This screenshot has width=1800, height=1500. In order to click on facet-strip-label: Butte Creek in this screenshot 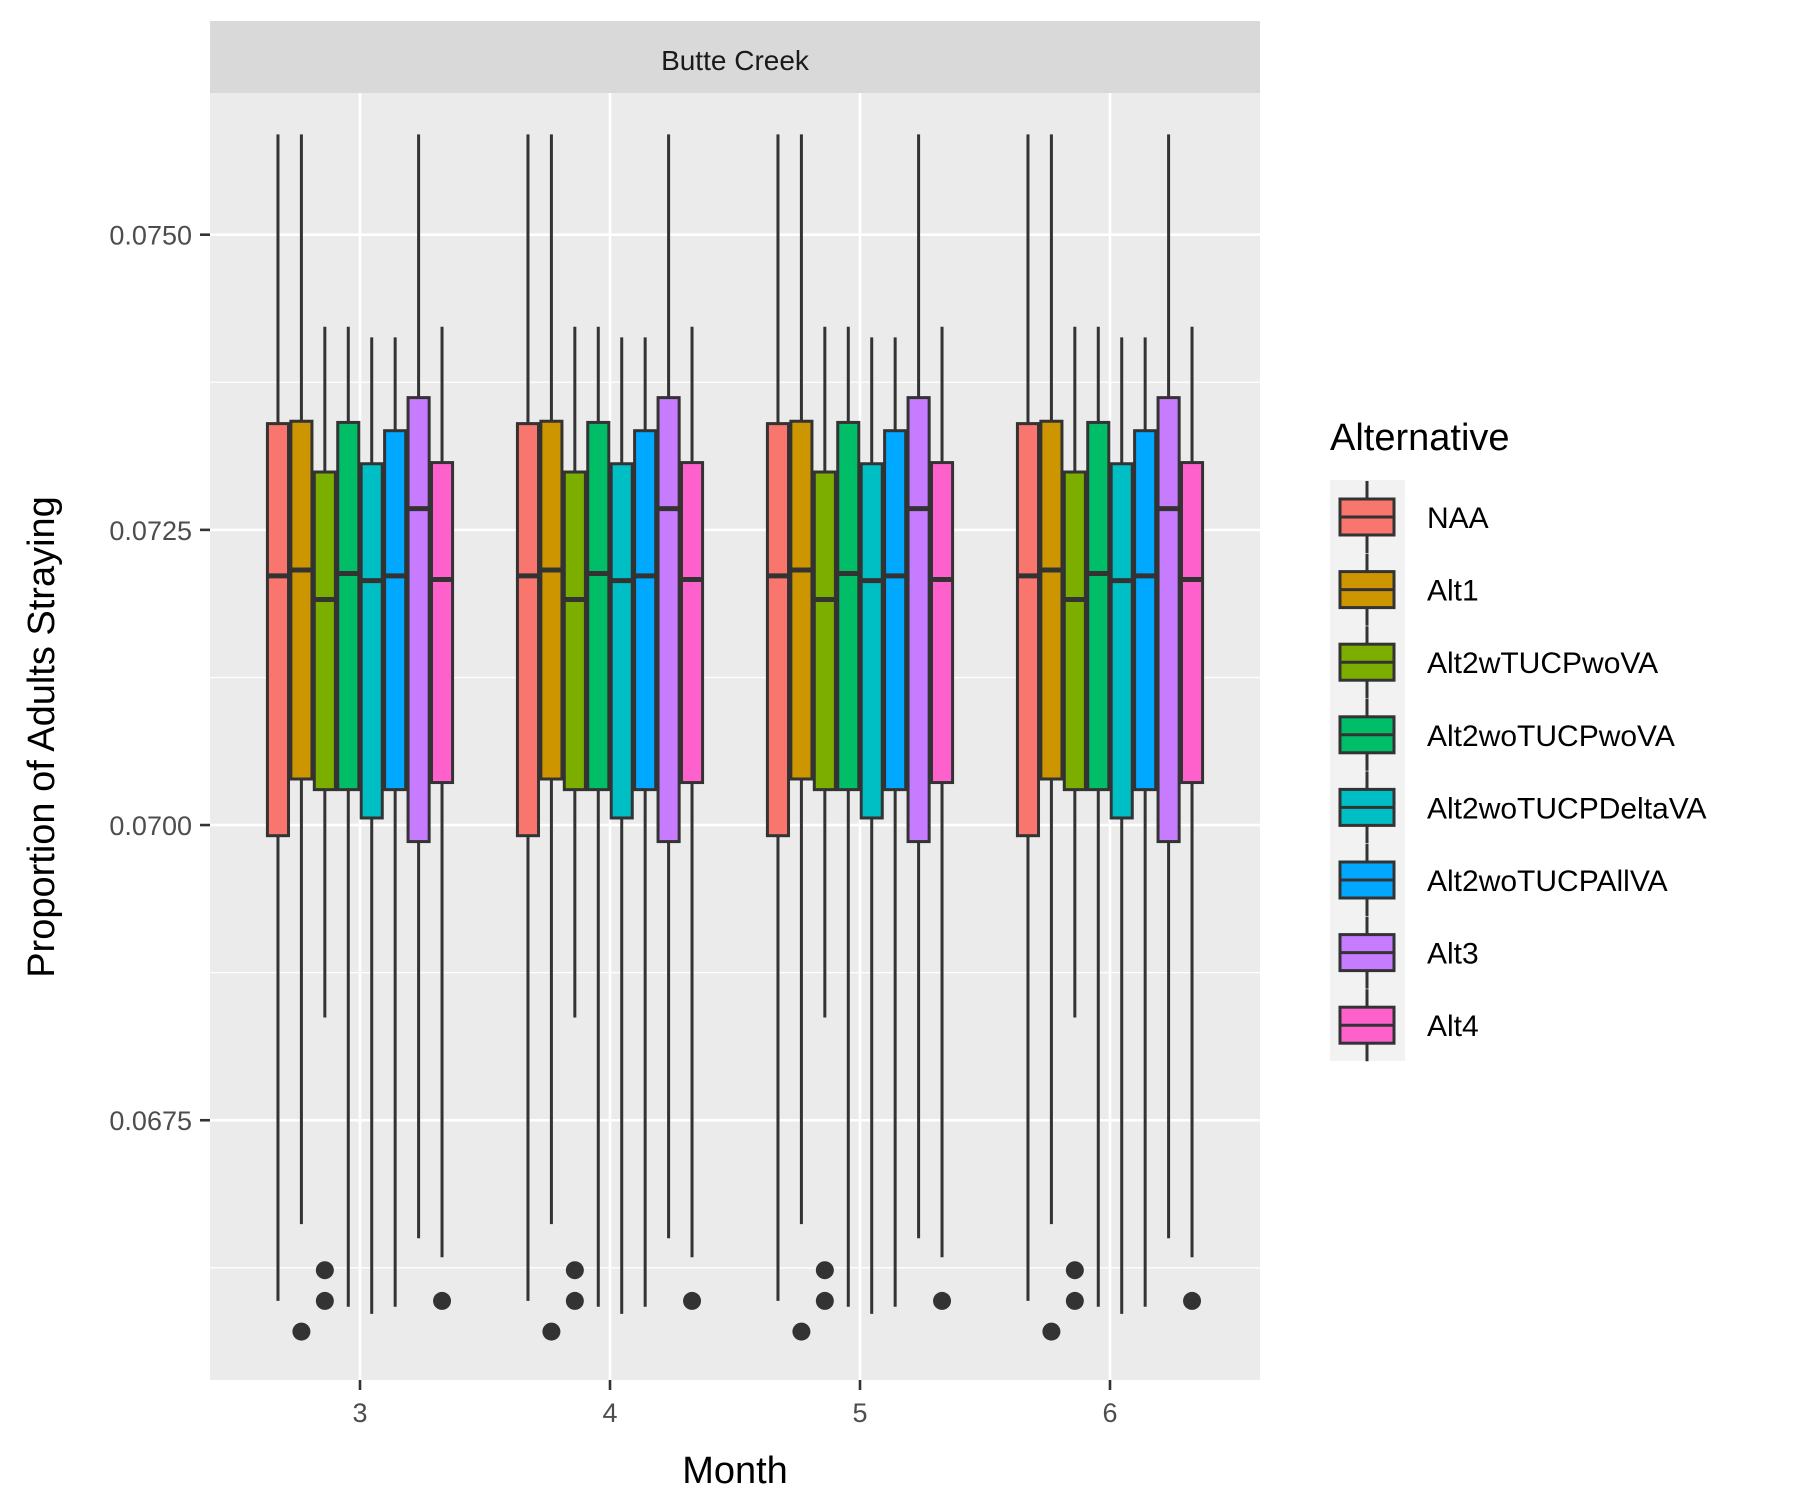, I will do `click(735, 60)`.